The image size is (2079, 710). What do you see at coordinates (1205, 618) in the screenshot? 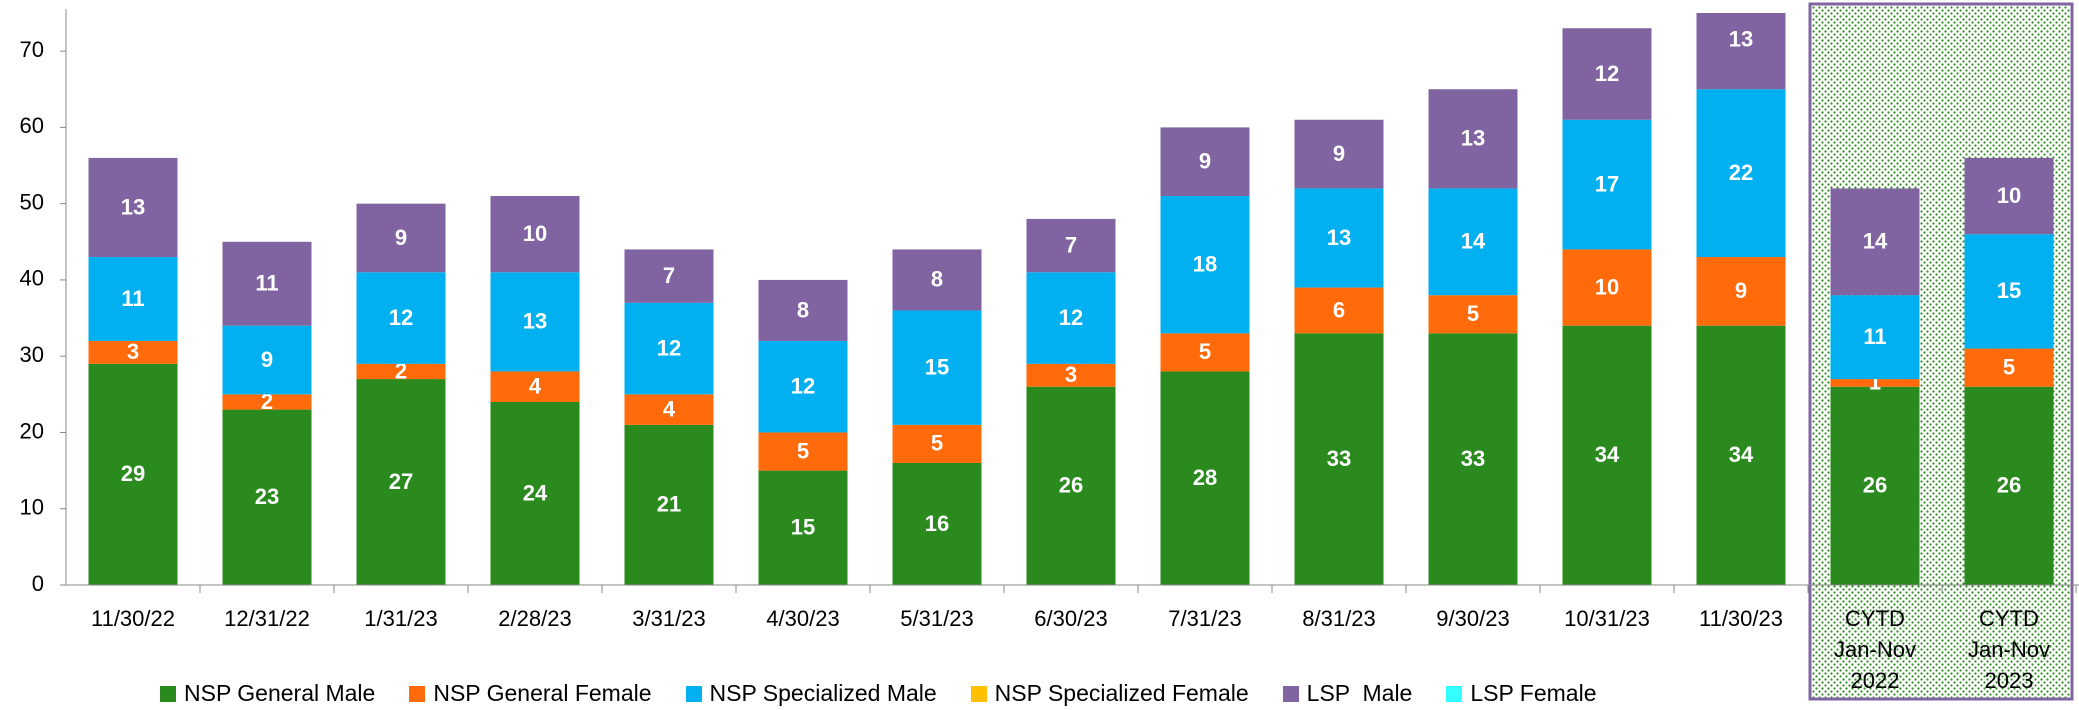
I see `x-tick-label: 7/31/23` at bounding box center [1205, 618].